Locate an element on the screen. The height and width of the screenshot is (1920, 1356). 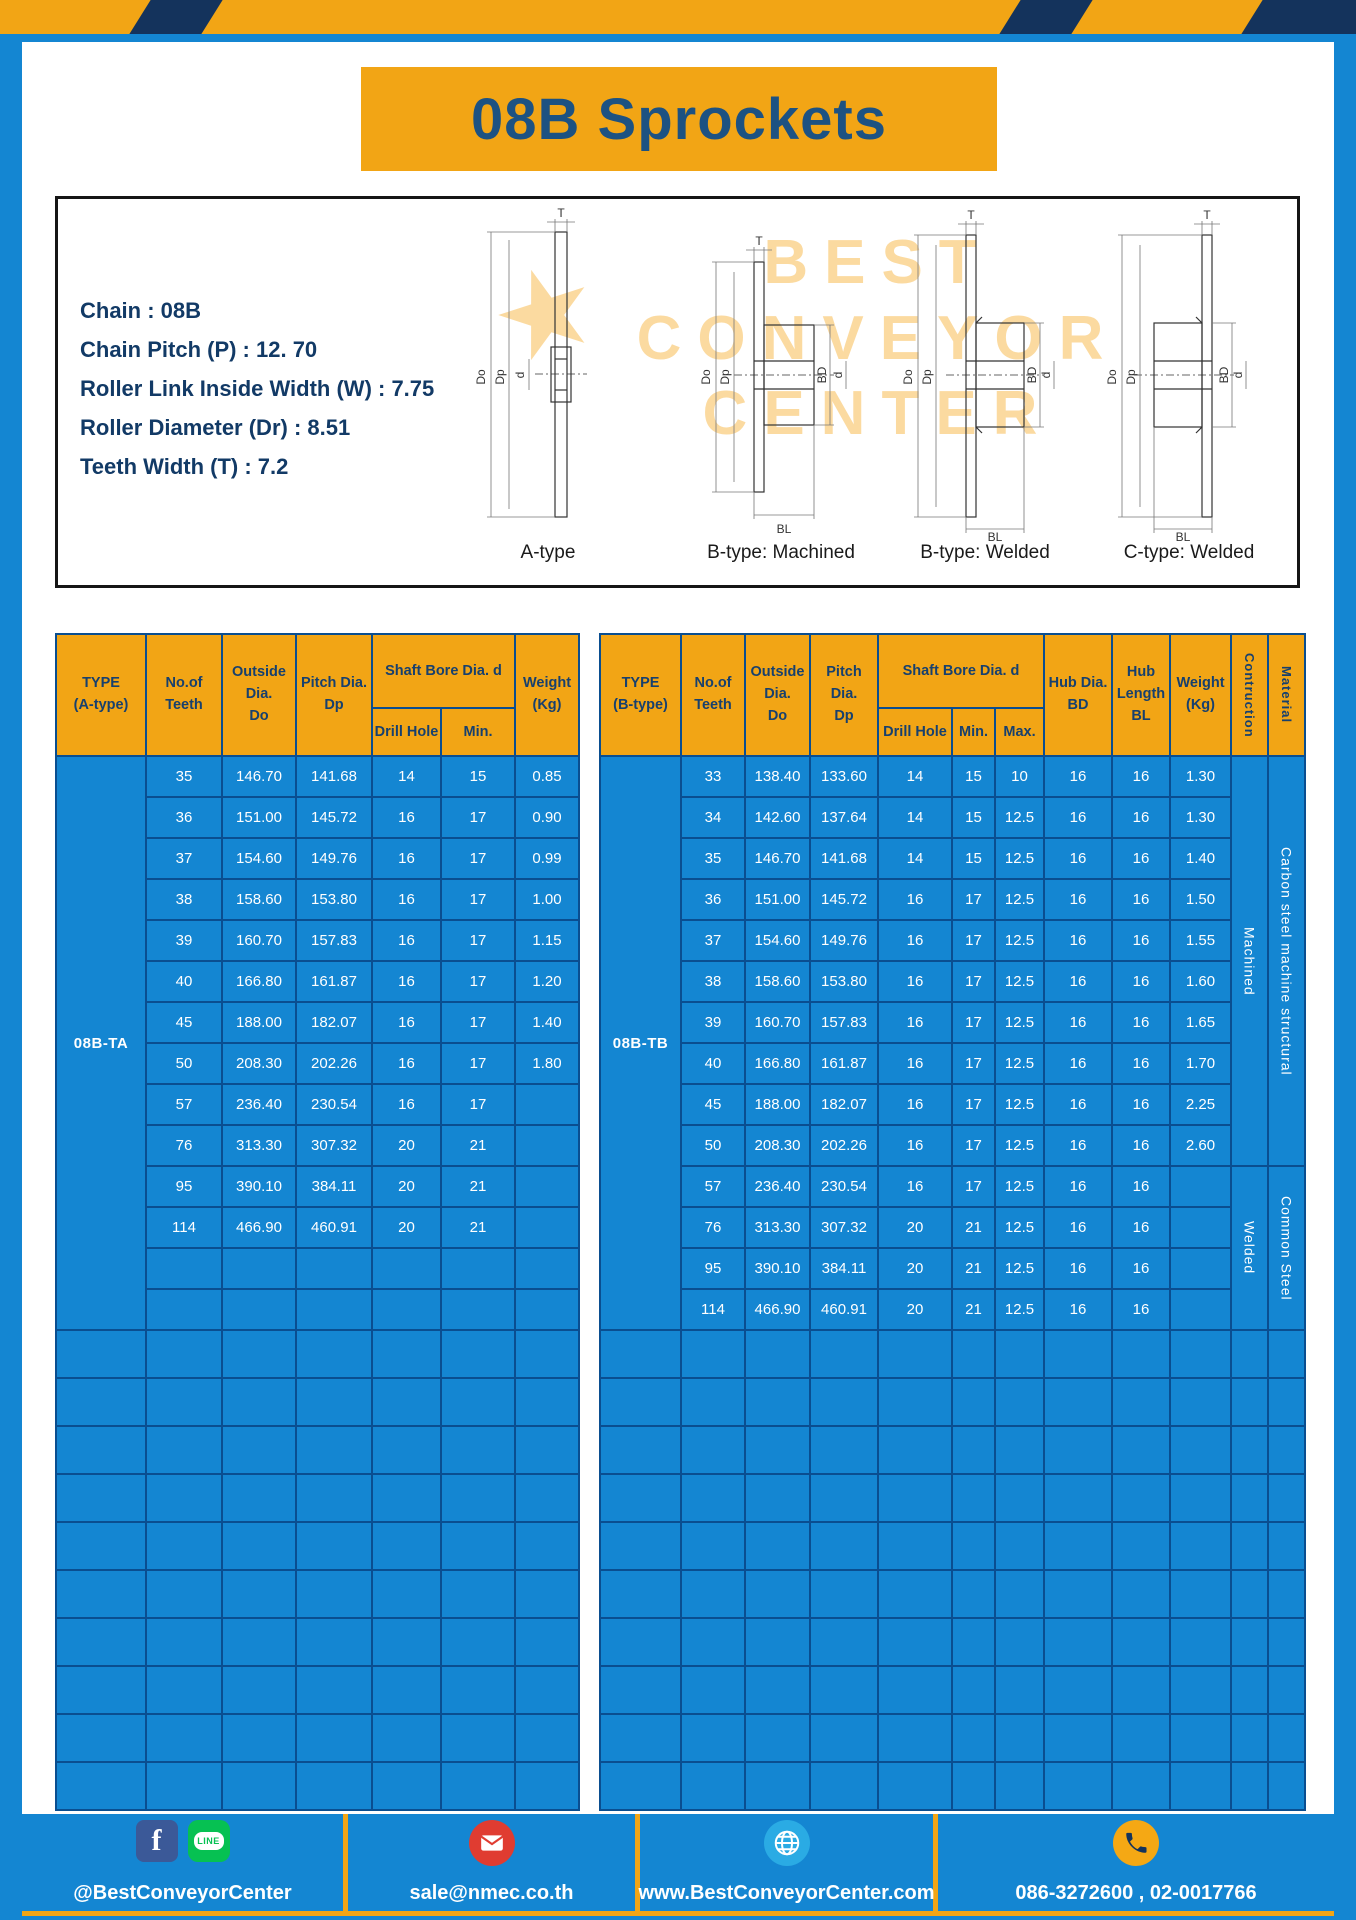
table-cell: 35 is located at coordinates (713, 858).